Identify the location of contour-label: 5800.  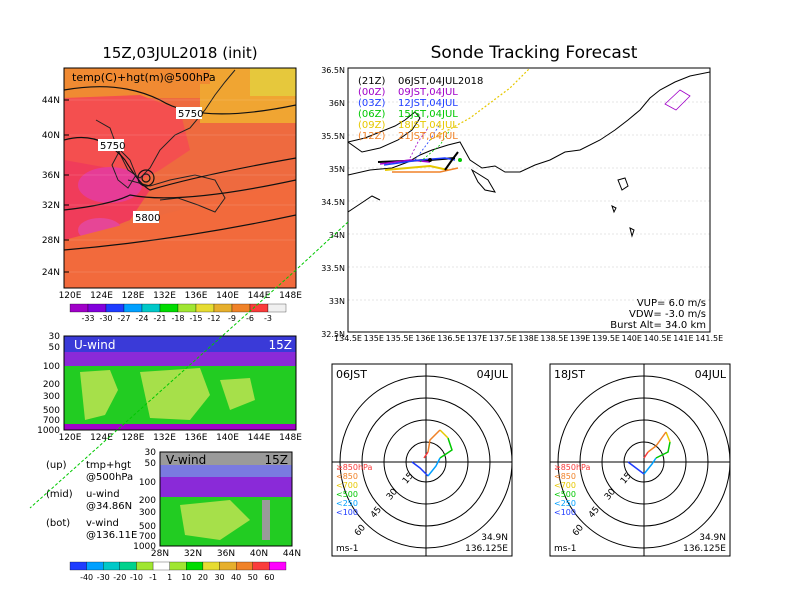
(147, 218).